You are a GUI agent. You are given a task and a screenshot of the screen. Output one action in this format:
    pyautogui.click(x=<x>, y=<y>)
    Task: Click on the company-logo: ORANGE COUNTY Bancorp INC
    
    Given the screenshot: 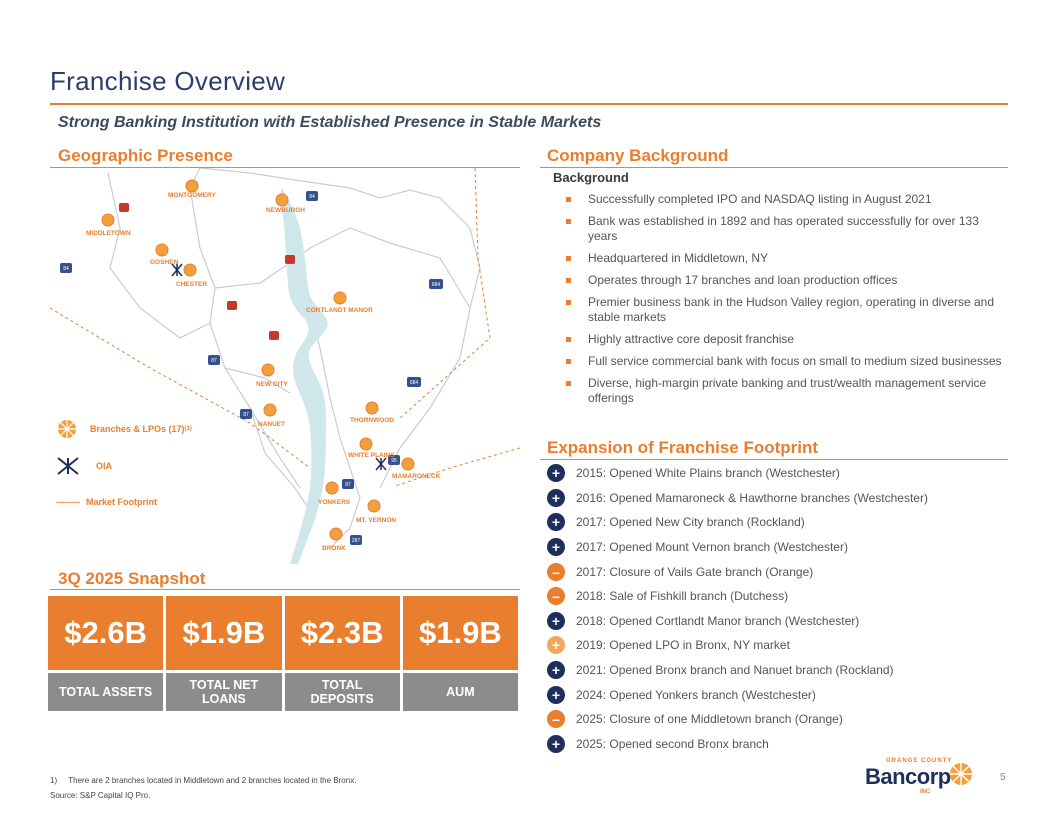 What is the action you would take?
    pyautogui.click(x=919, y=778)
    